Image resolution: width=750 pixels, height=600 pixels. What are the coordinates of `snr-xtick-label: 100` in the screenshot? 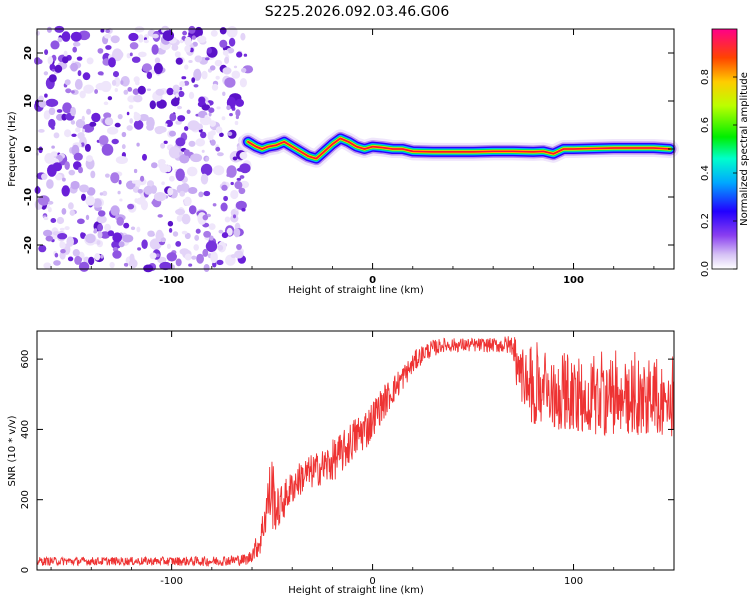 It's located at (573, 581).